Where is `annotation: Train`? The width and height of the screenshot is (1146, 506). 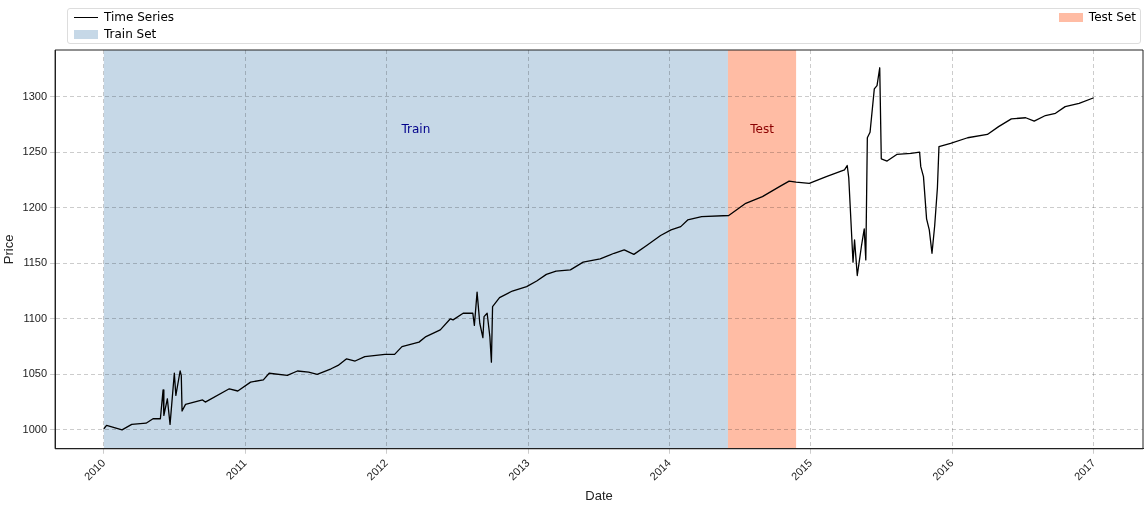
annotation: Train is located at coordinates (415, 128).